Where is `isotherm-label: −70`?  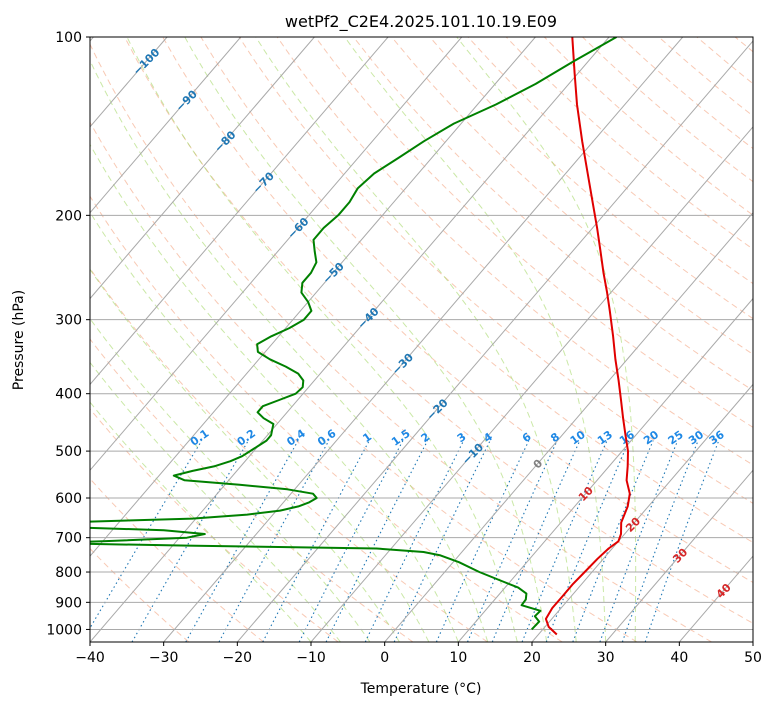 isotherm-label: −70 is located at coordinates (263, 182).